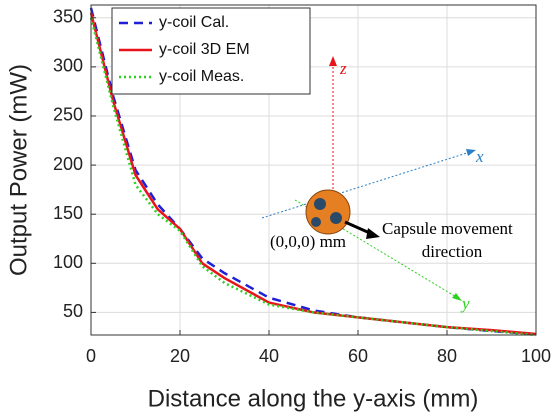 This screenshot has height=417, width=556. Describe the element at coordinates (68, 213) in the screenshot. I see `y-tick-label: 150` at that location.